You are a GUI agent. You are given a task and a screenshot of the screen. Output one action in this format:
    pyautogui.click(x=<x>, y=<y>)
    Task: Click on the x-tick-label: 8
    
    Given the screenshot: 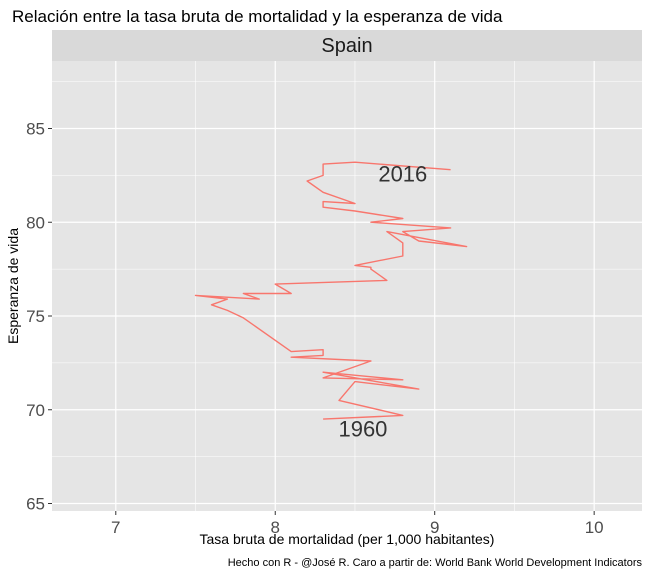 What is the action you would take?
    pyautogui.click(x=275, y=527)
    